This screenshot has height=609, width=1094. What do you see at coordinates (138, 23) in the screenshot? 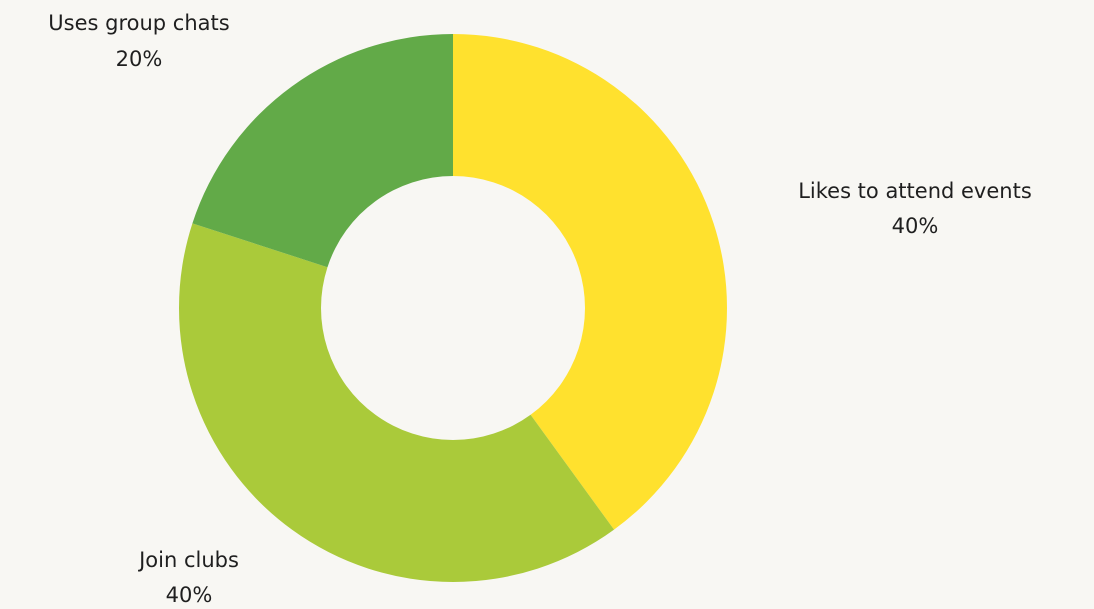
I see `slice-label-group-chats: Uses group chats` at bounding box center [138, 23].